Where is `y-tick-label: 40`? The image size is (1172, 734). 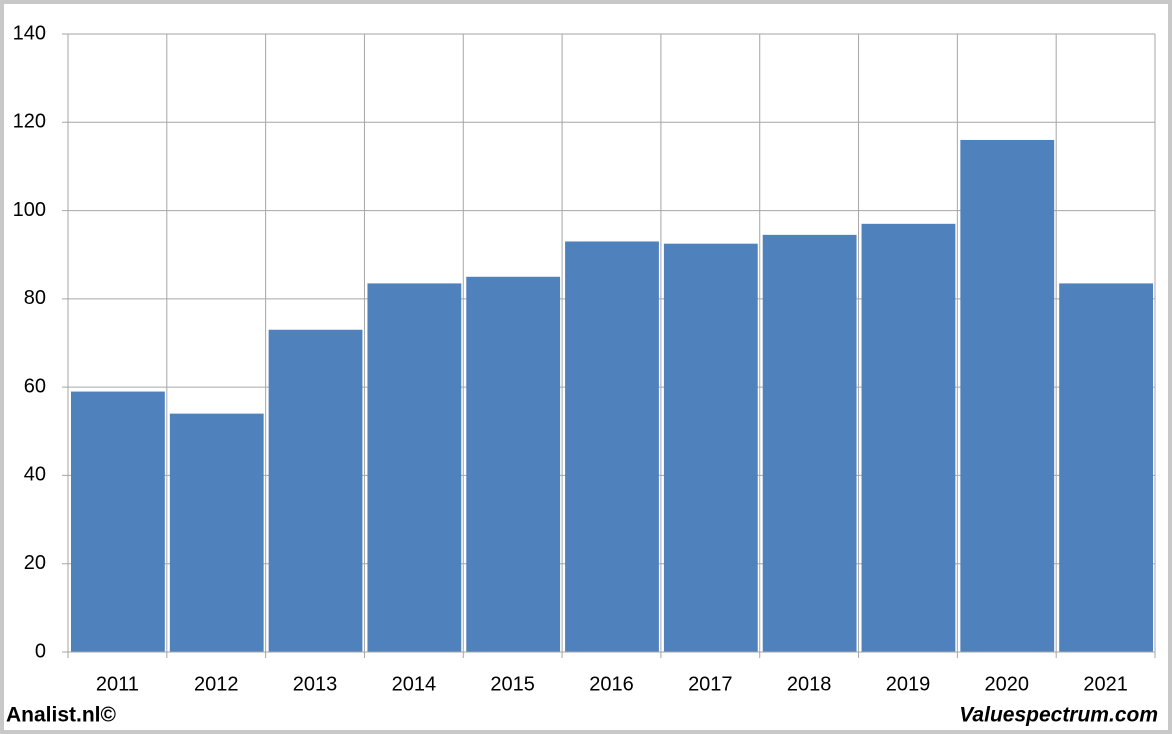 y-tick-label: 40 is located at coordinates (35, 475).